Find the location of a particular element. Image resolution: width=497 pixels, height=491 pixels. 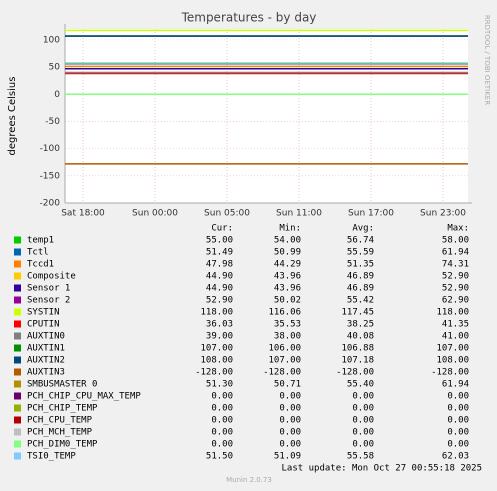

x-tick-label: Sat 18:00 is located at coordinates (83, 214).